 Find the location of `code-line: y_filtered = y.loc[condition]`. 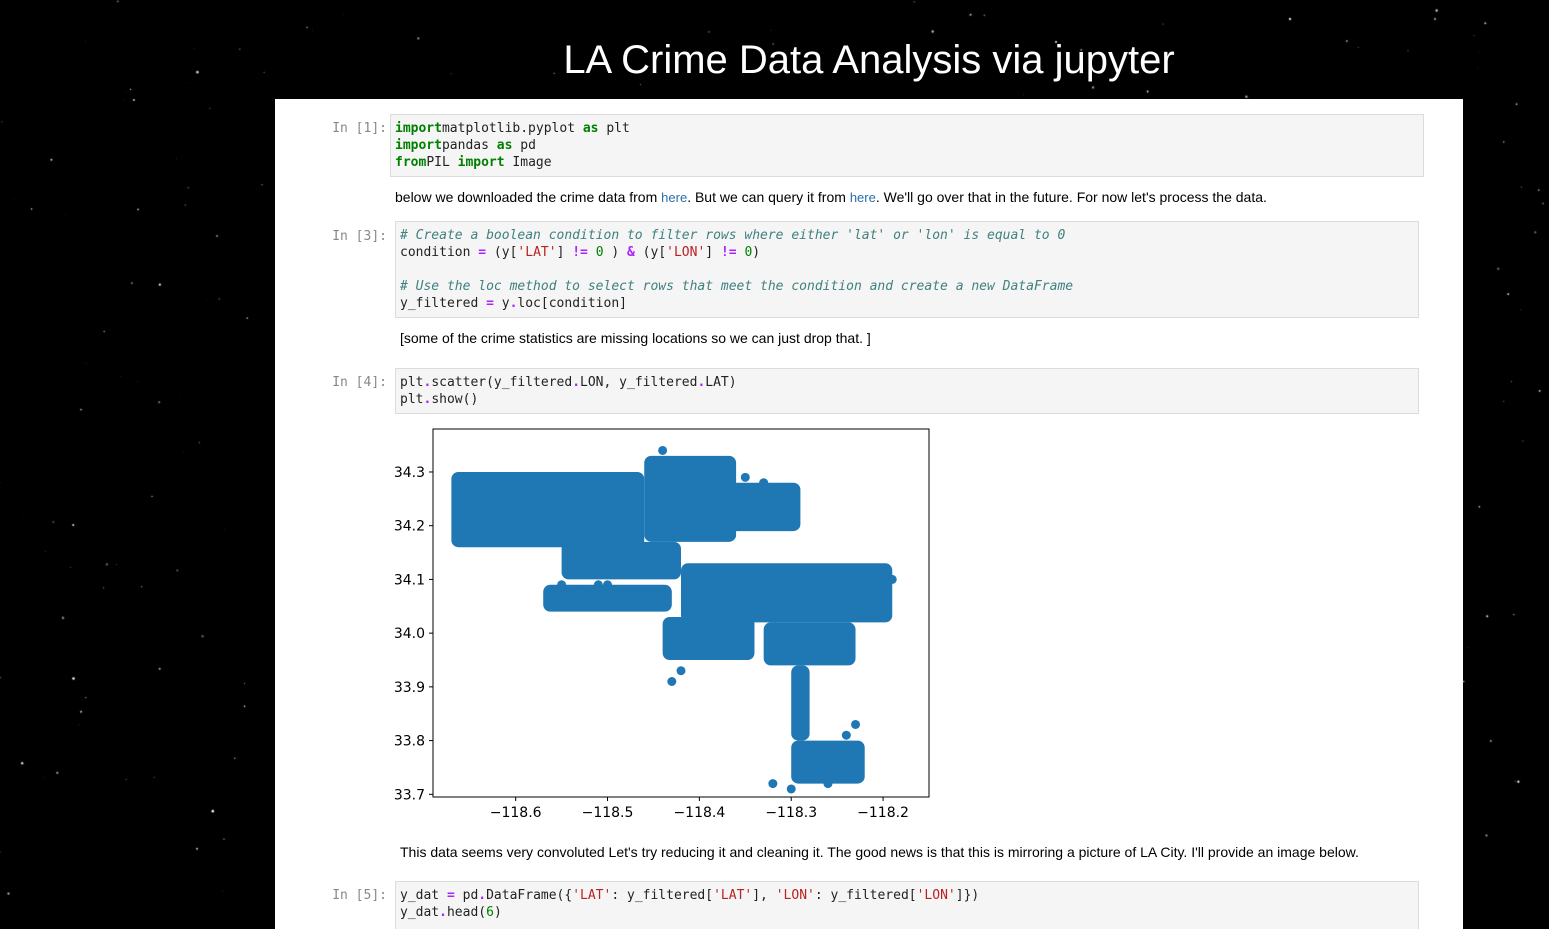

code-line: y_filtered = y.loc[condition] is located at coordinates (513, 303).